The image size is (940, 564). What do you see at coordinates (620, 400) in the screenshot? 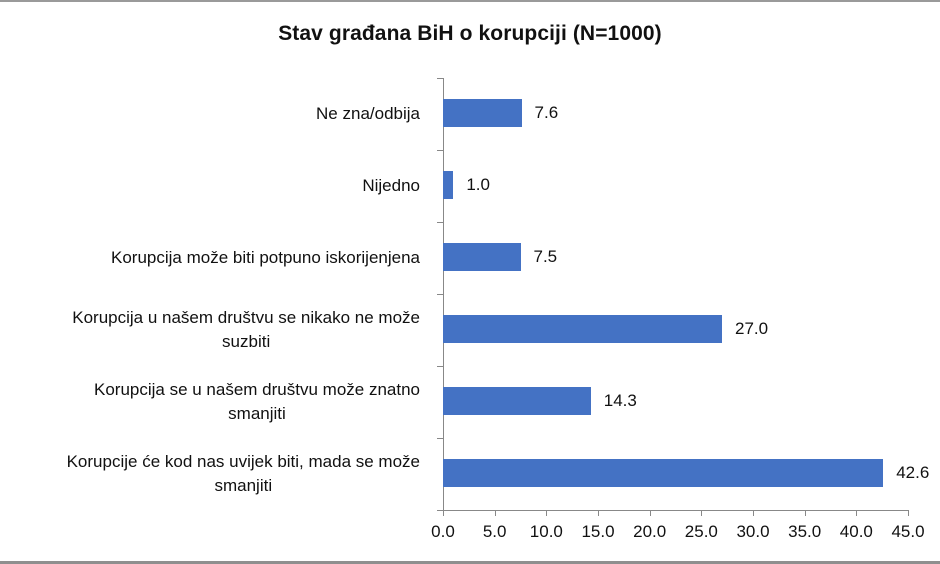
I see `bar-value-label: 14.3` at bounding box center [620, 400].